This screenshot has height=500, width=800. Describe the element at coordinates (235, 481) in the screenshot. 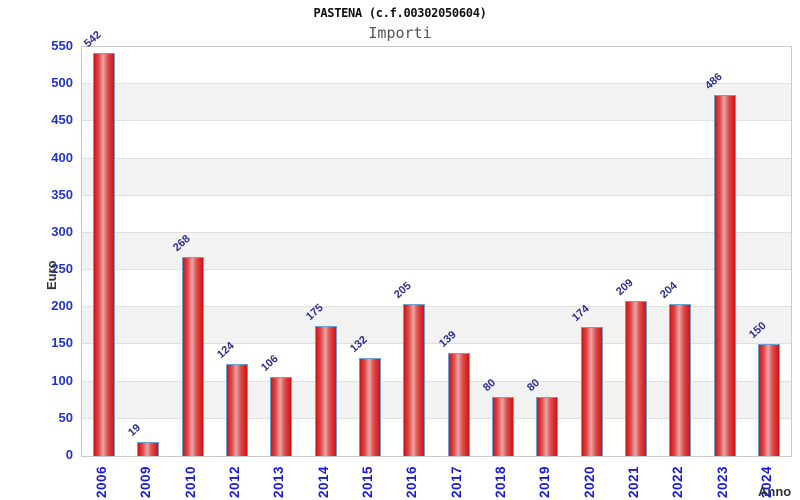

I see `x-tick-label: 2012` at that location.